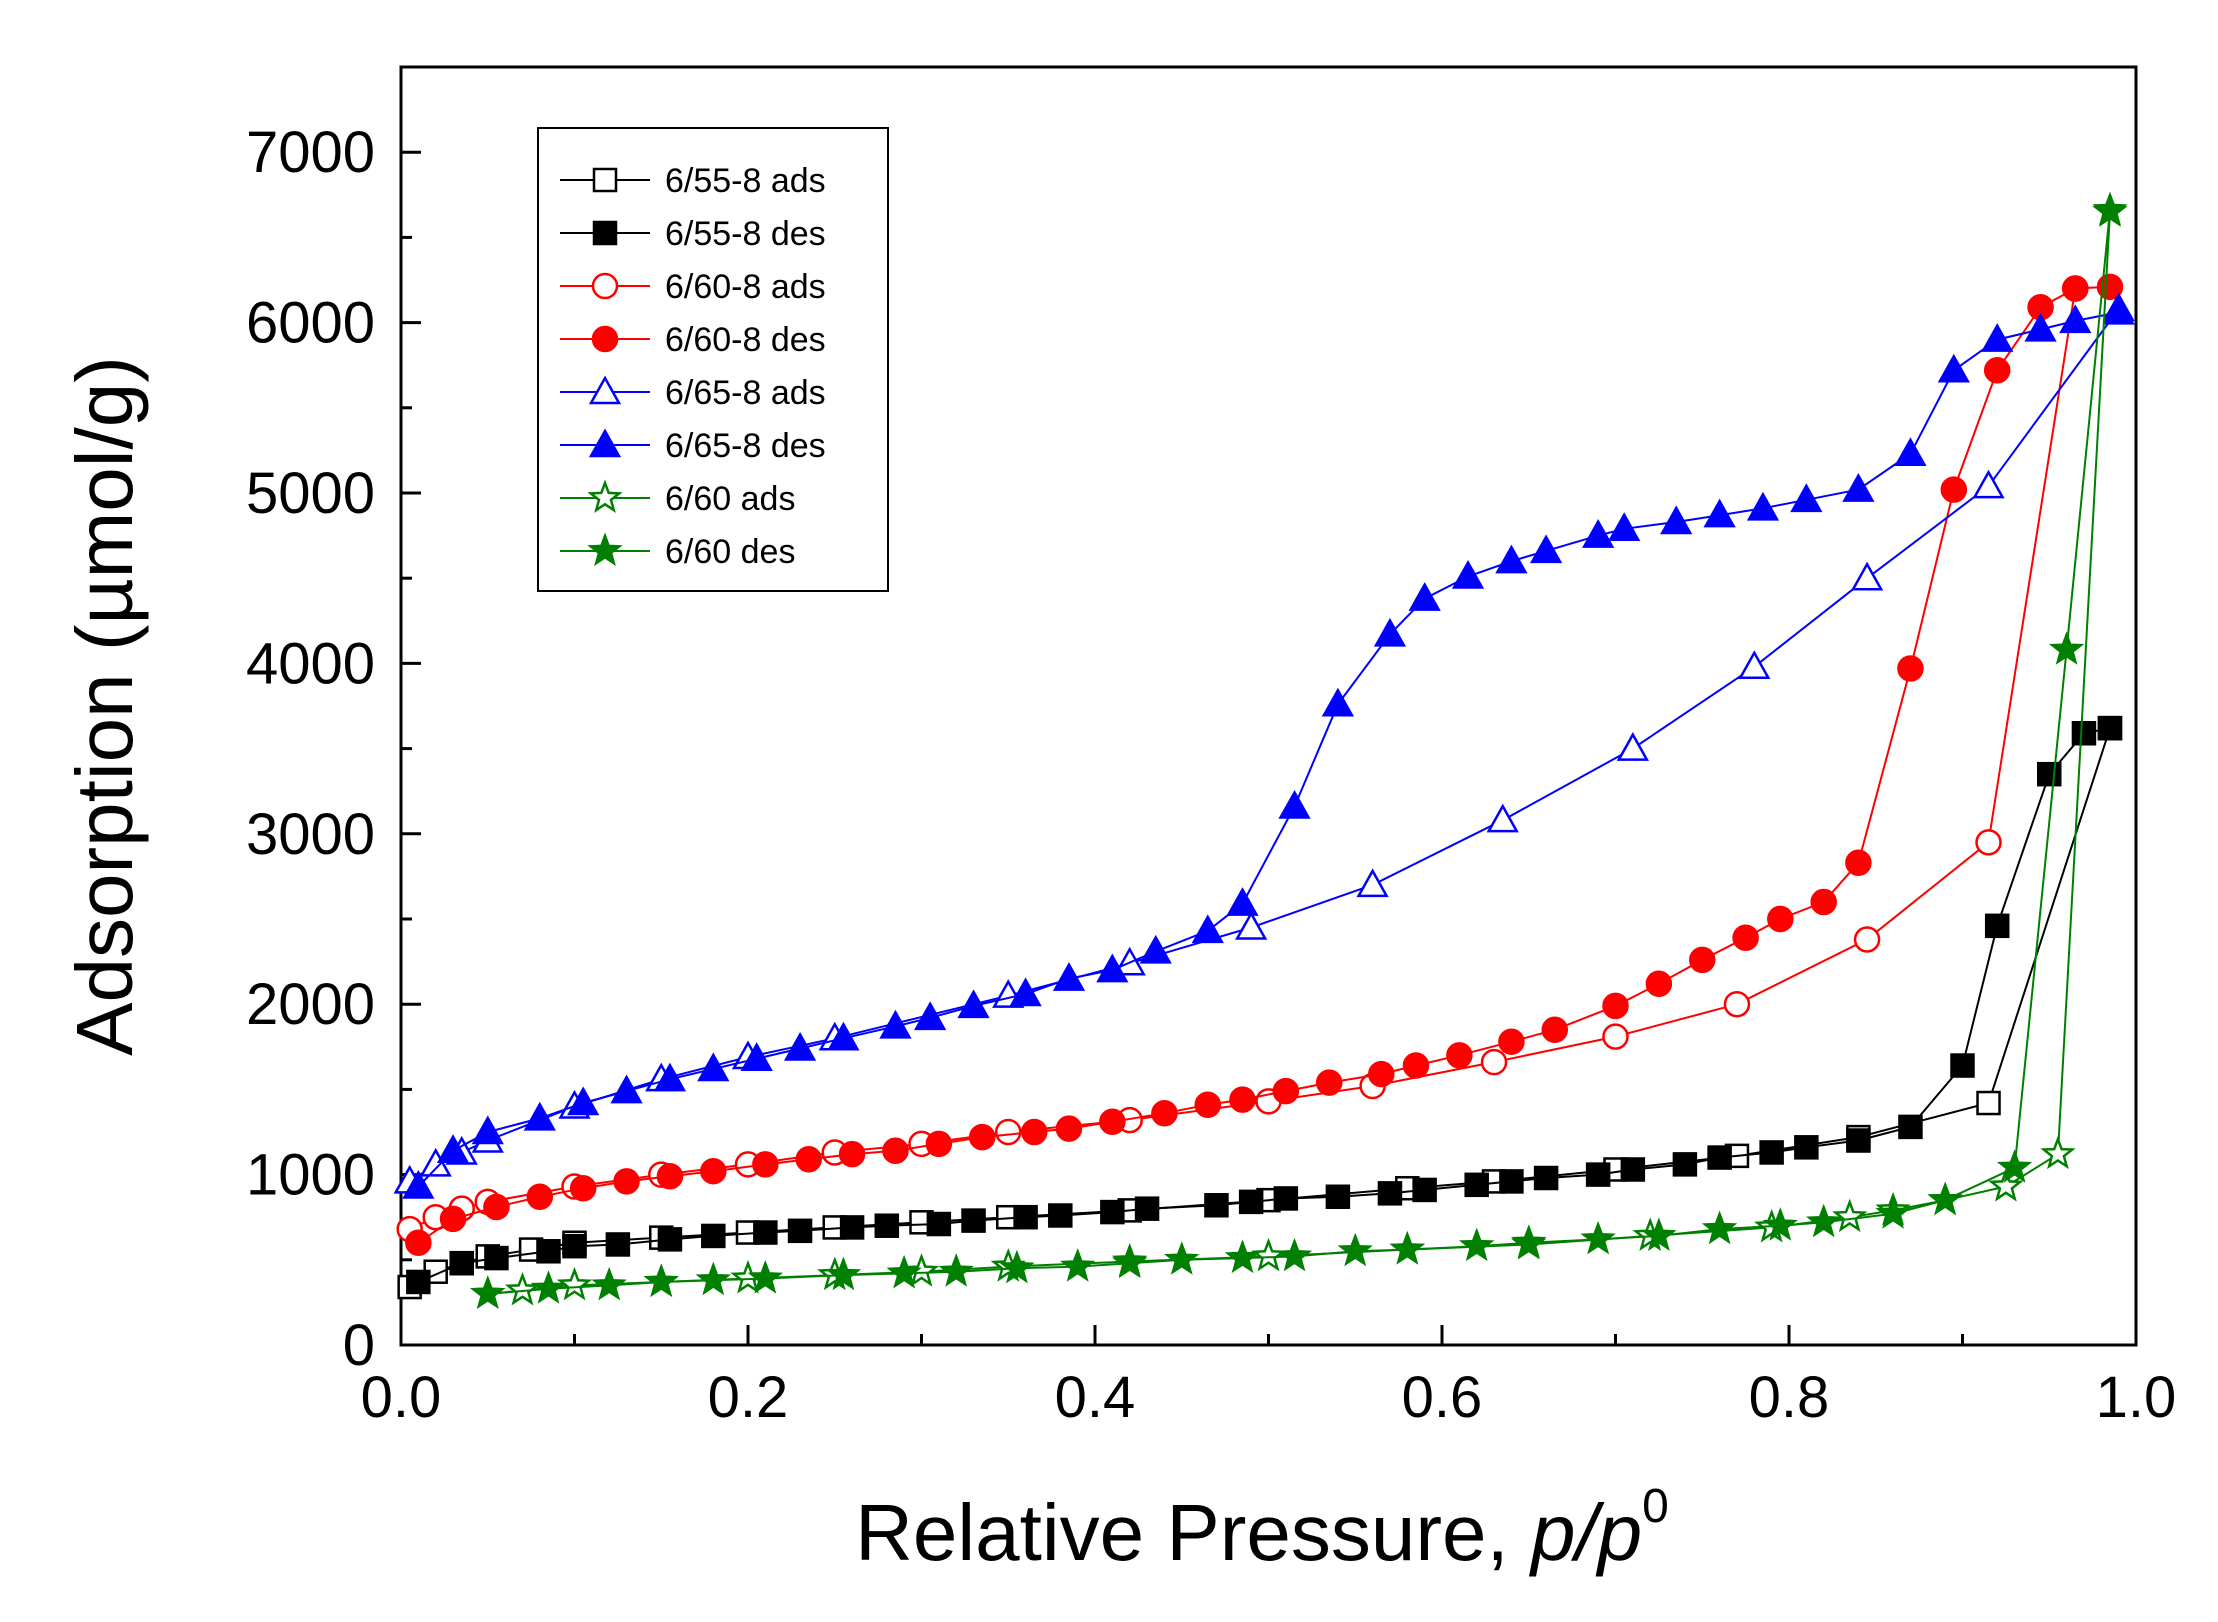  I want to click on legend-item: 6/65-8 ads, so click(693, 393).